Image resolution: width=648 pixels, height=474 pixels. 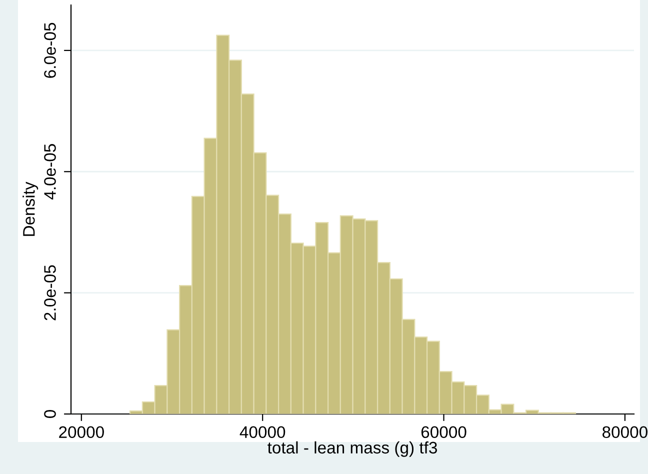 I want to click on y-tick-label: 2.0e-05, so click(x=50, y=292).